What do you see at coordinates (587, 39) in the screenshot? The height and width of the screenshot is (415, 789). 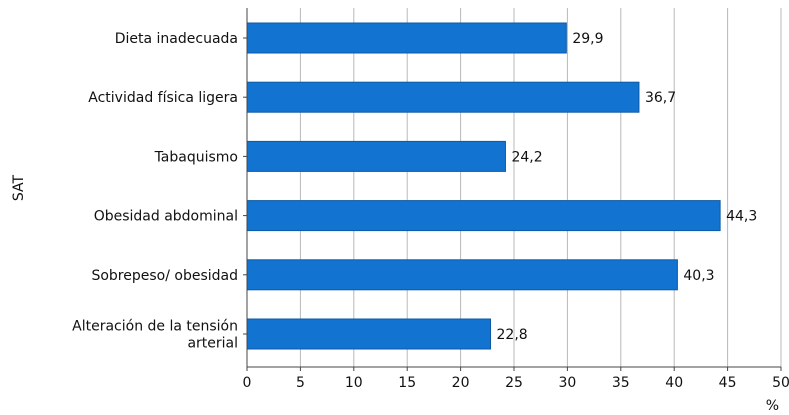 I see `data-label: 29,9` at bounding box center [587, 39].